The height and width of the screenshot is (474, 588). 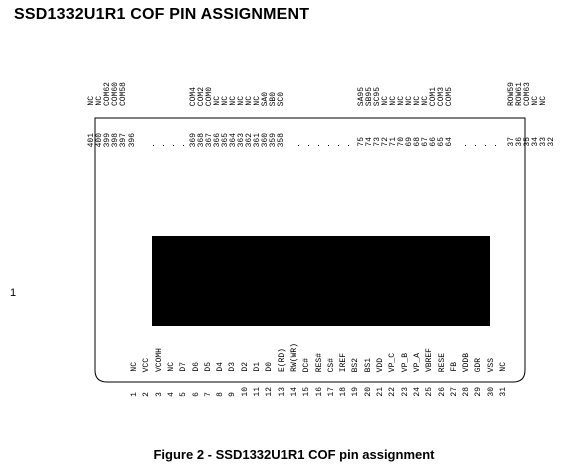 What do you see at coordinates (281, 139) in the screenshot?
I see `top-pin-number: 358` at bounding box center [281, 139].